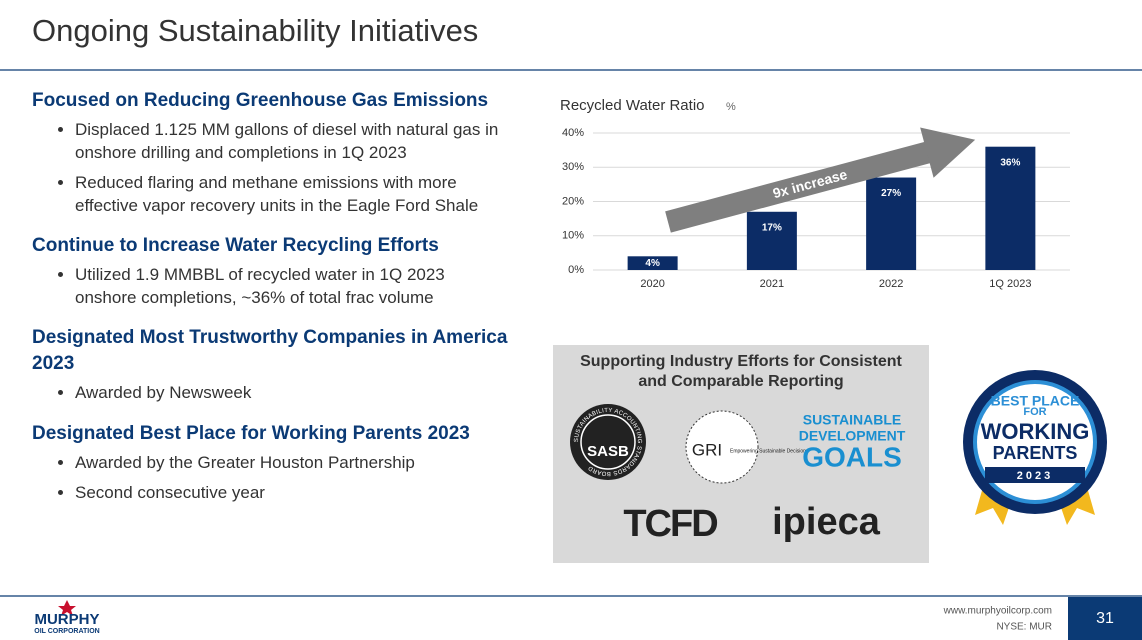  Describe the element at coordinates (997, 611) in the screenshot. I see `website: www.murphyoilcorp.com` at that location.